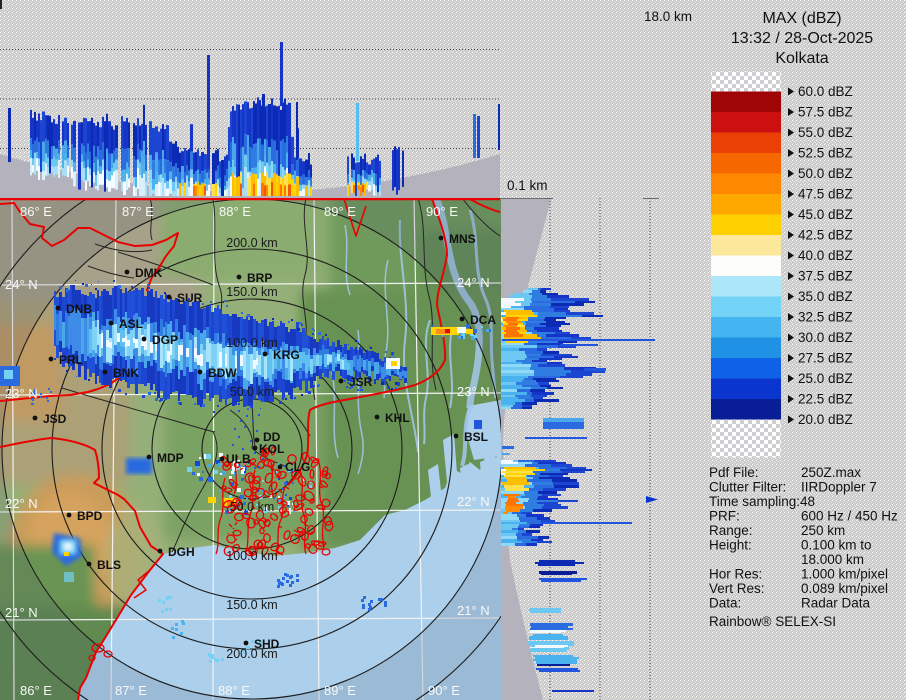  Describe the element at coordinates (801, 58) in the screenshot. I see `svg-text: Kolkata` at that location.